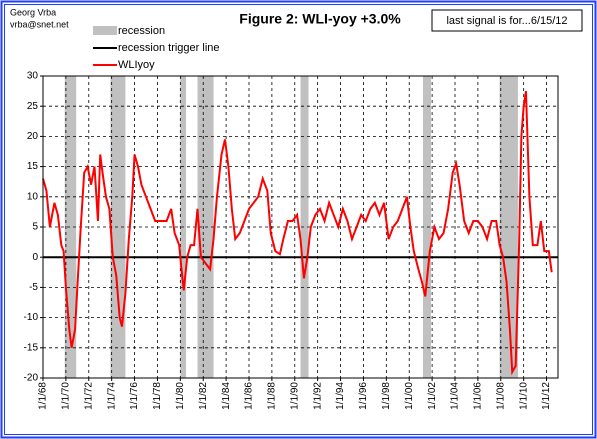 The width and height of the screenshot is (597, 439). What do you see at coordinates (35, 227) in the screenshot?
I see `y-tick-label: 5` at bounding box center [35, 227].